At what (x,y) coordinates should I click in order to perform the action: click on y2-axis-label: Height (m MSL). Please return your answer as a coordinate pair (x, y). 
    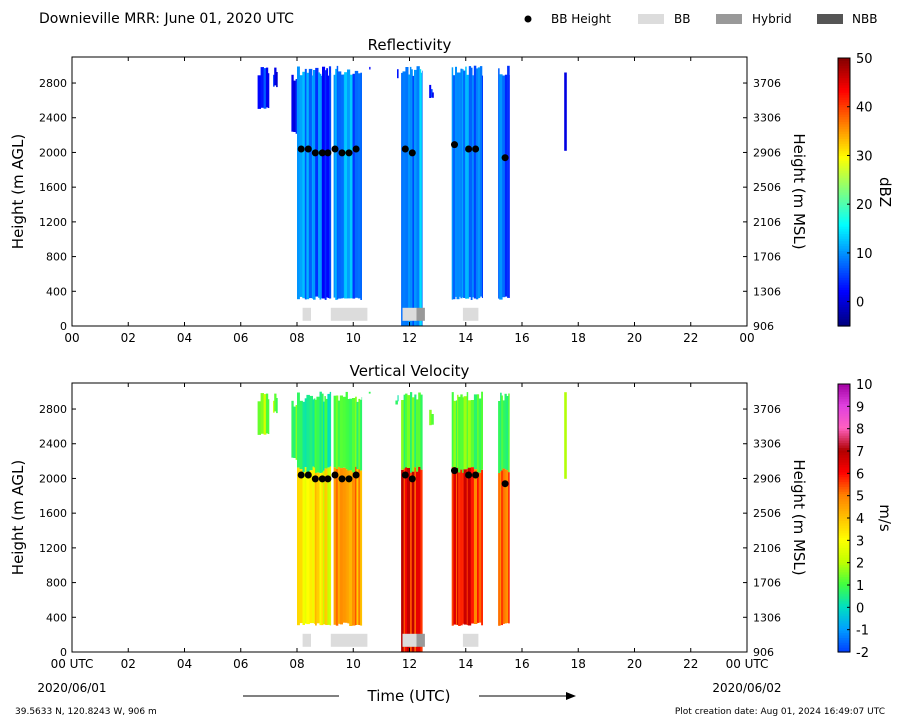
    Looking at the image, I should click on (799, 191).